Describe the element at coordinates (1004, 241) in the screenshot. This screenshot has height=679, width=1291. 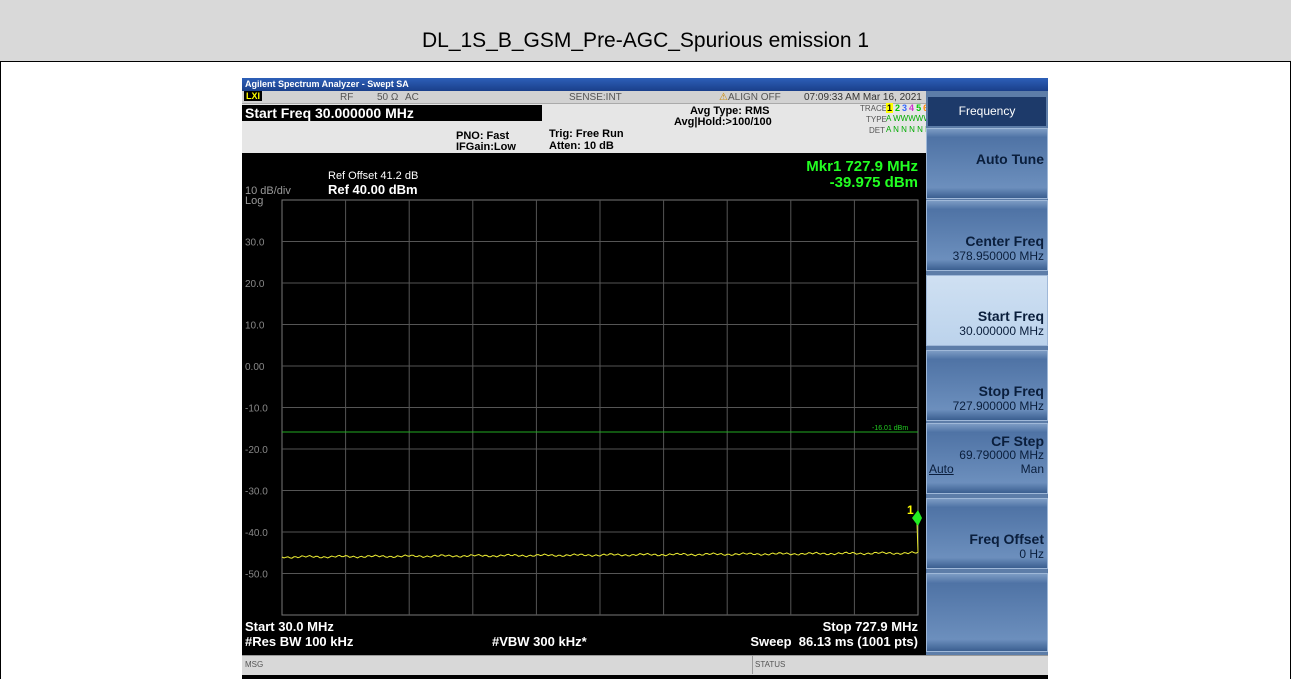
I see `softkey-label: Center Freq` at that location.